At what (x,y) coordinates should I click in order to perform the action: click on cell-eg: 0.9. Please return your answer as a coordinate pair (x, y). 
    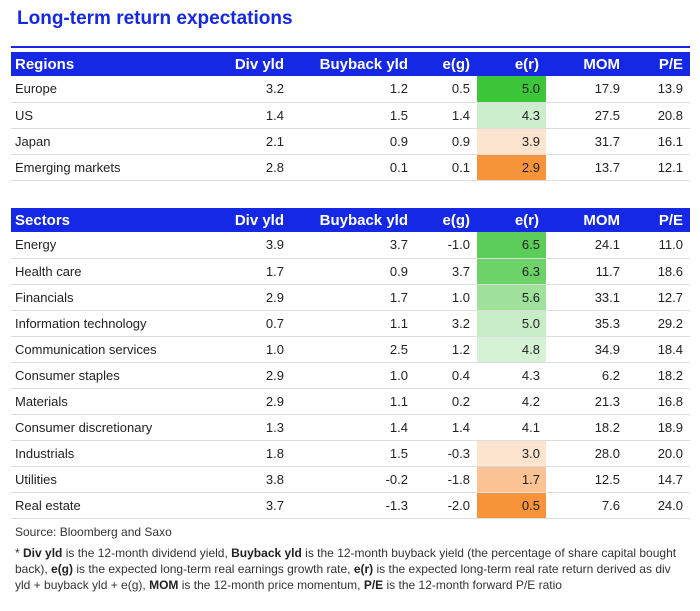
    Looking at the image, I should click on (446, 141).